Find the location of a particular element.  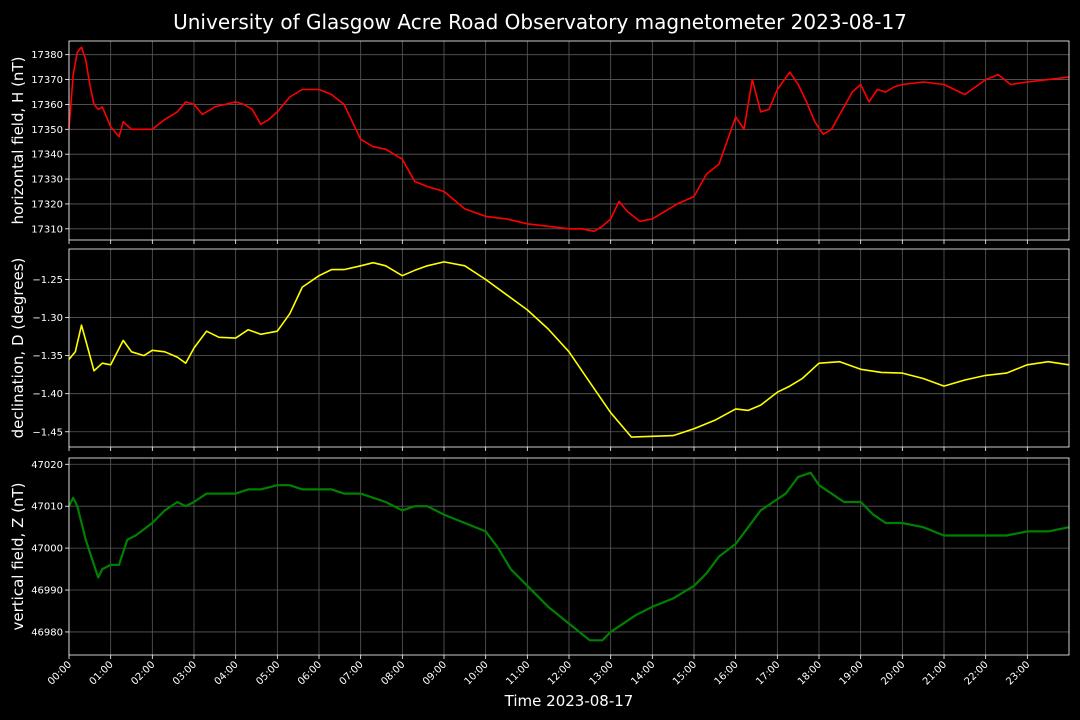

x-tick-label: 22:00 is located at coordinates (977, 673).